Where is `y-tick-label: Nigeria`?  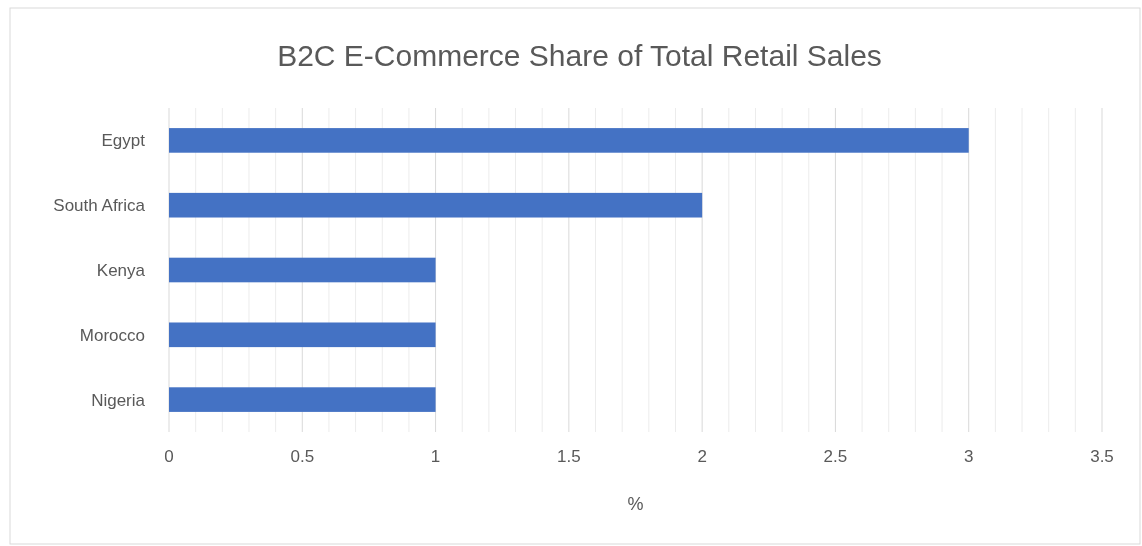 y-tick-label: Nigeria is located at coordinates (118, 400).